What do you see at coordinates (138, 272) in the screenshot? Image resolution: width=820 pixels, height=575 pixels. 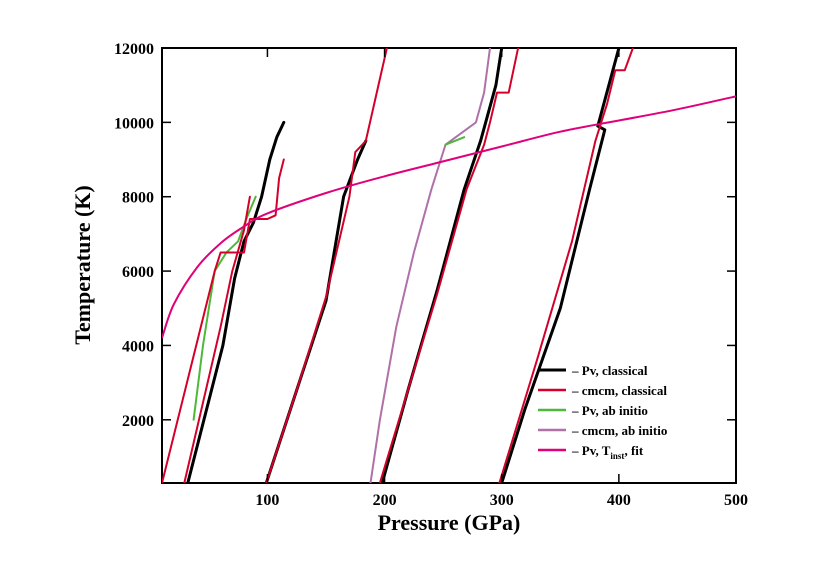 I see `y-tick-label: 6000` at bounding box center [138, 272].